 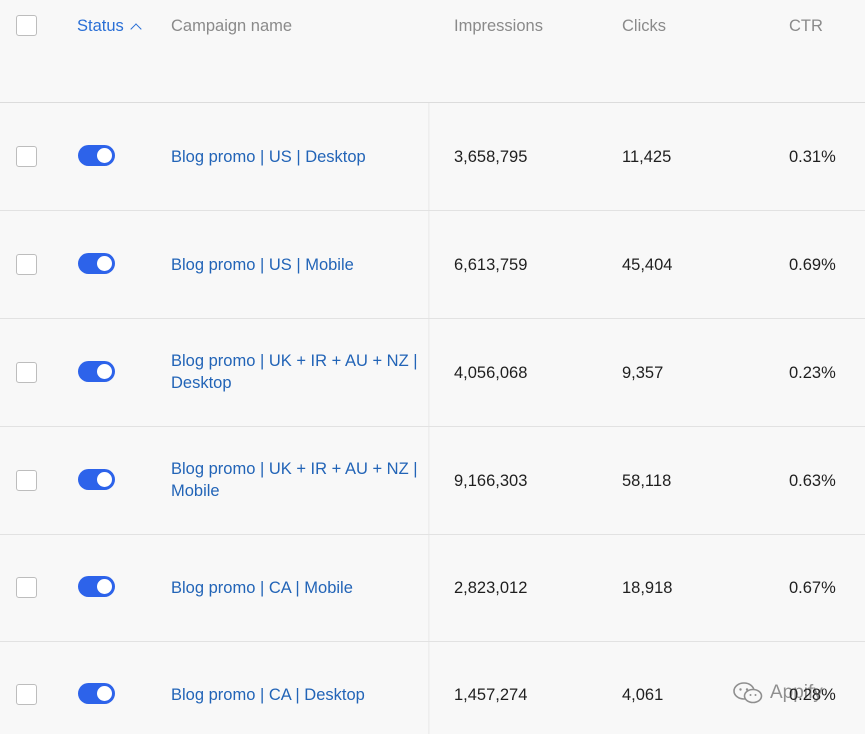 What do you see at coordinates (643, 695) in the screenshot?
I see `clicks-value: 4,061` at bounding box center [643, 695].